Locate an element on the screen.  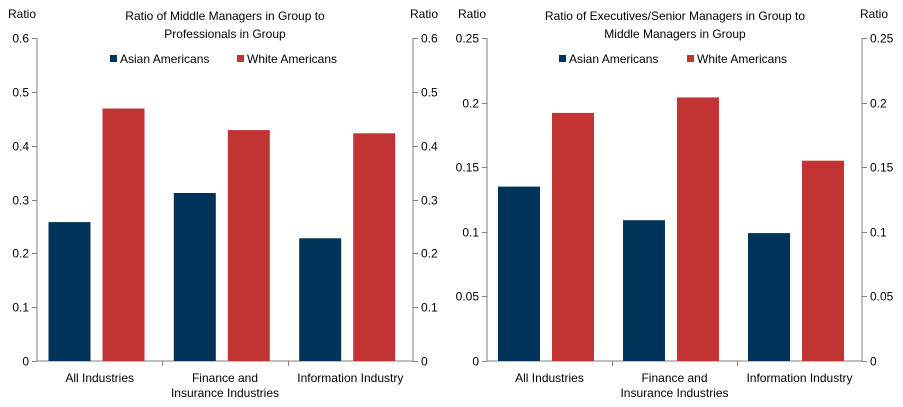
chart1-category-label: Information Industry is located at coordinates (350, 378).